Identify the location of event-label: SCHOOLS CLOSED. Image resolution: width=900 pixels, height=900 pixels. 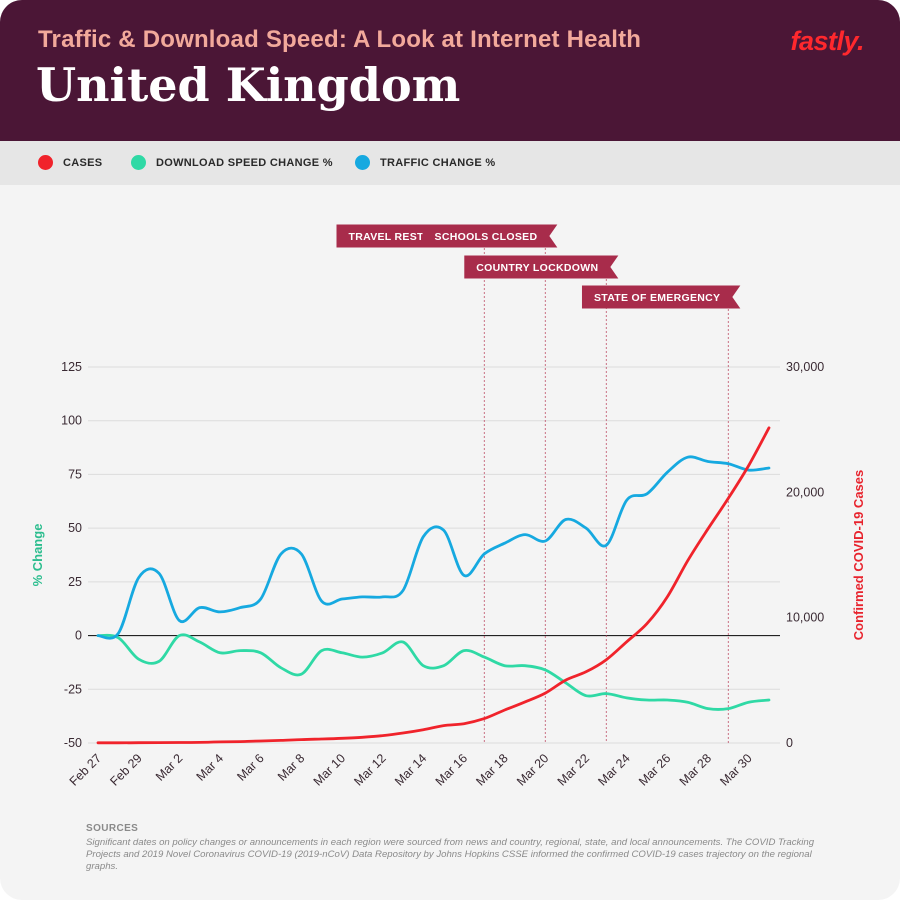
(486, 237).